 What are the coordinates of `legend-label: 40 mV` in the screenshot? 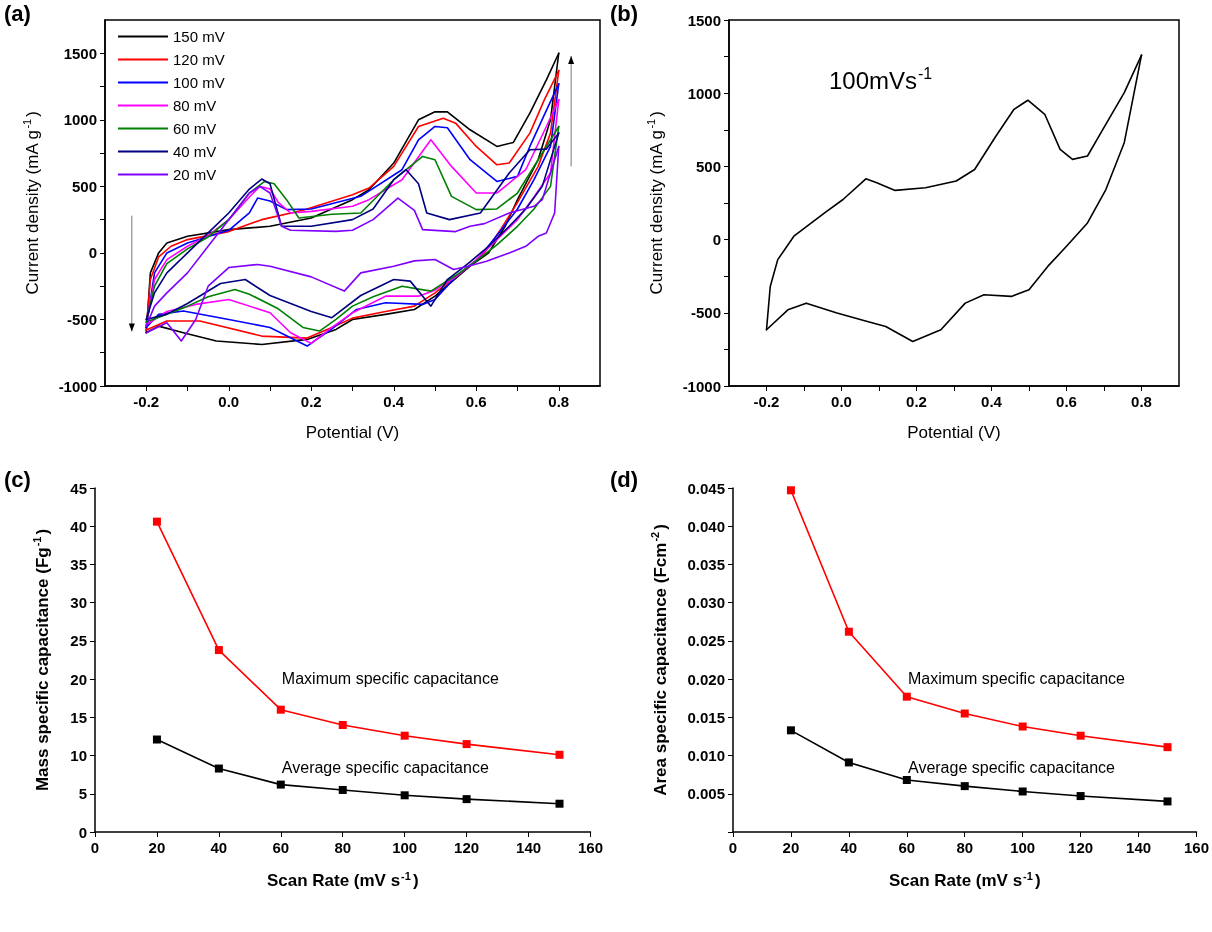 It's located at (195, 151).